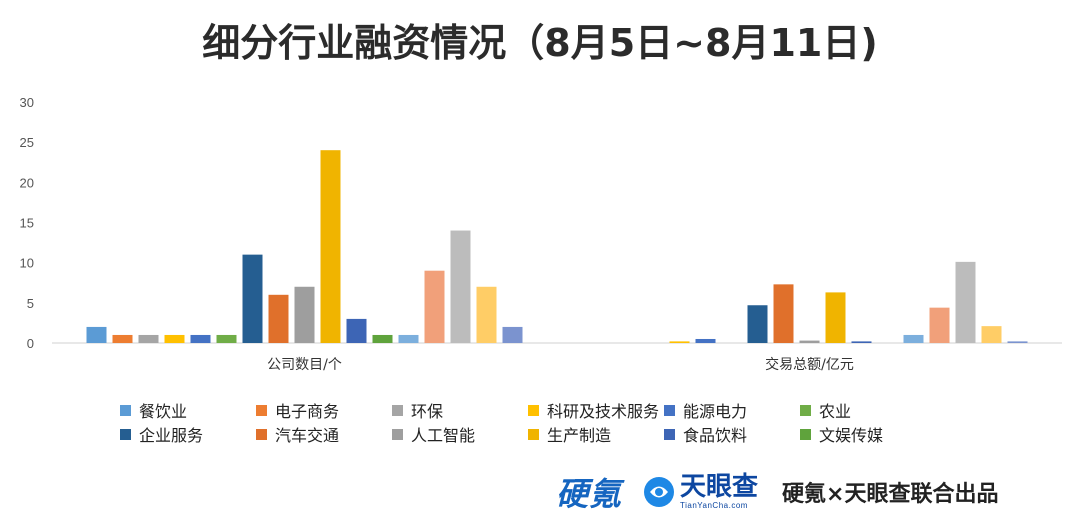  I want to click on legend-item: 农业, so click(868, 410).